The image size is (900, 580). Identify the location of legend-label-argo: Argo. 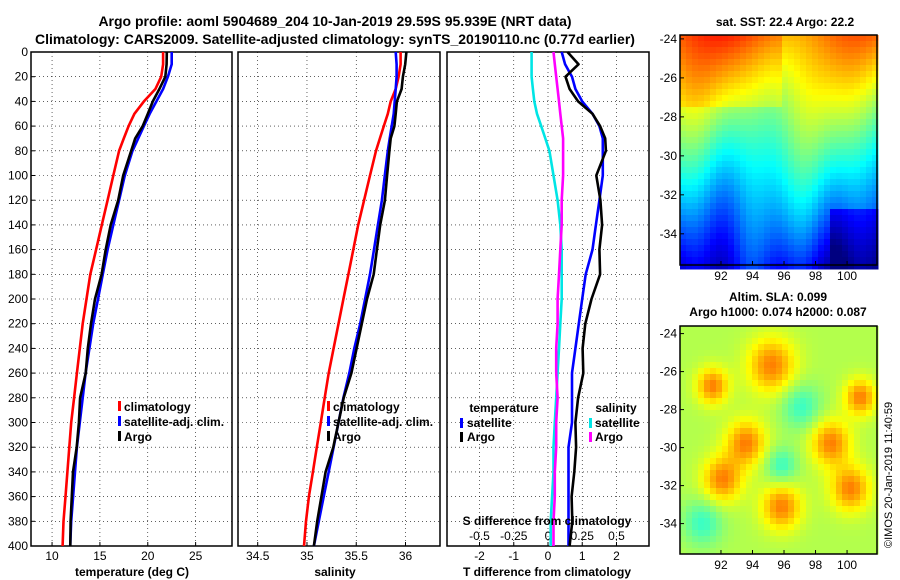
(138, 437).